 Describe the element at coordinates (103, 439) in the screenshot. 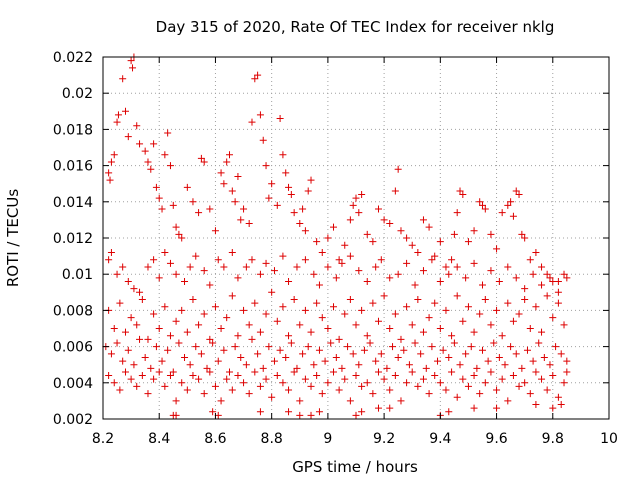

I see `x-tick-label: 8.2` at that location.